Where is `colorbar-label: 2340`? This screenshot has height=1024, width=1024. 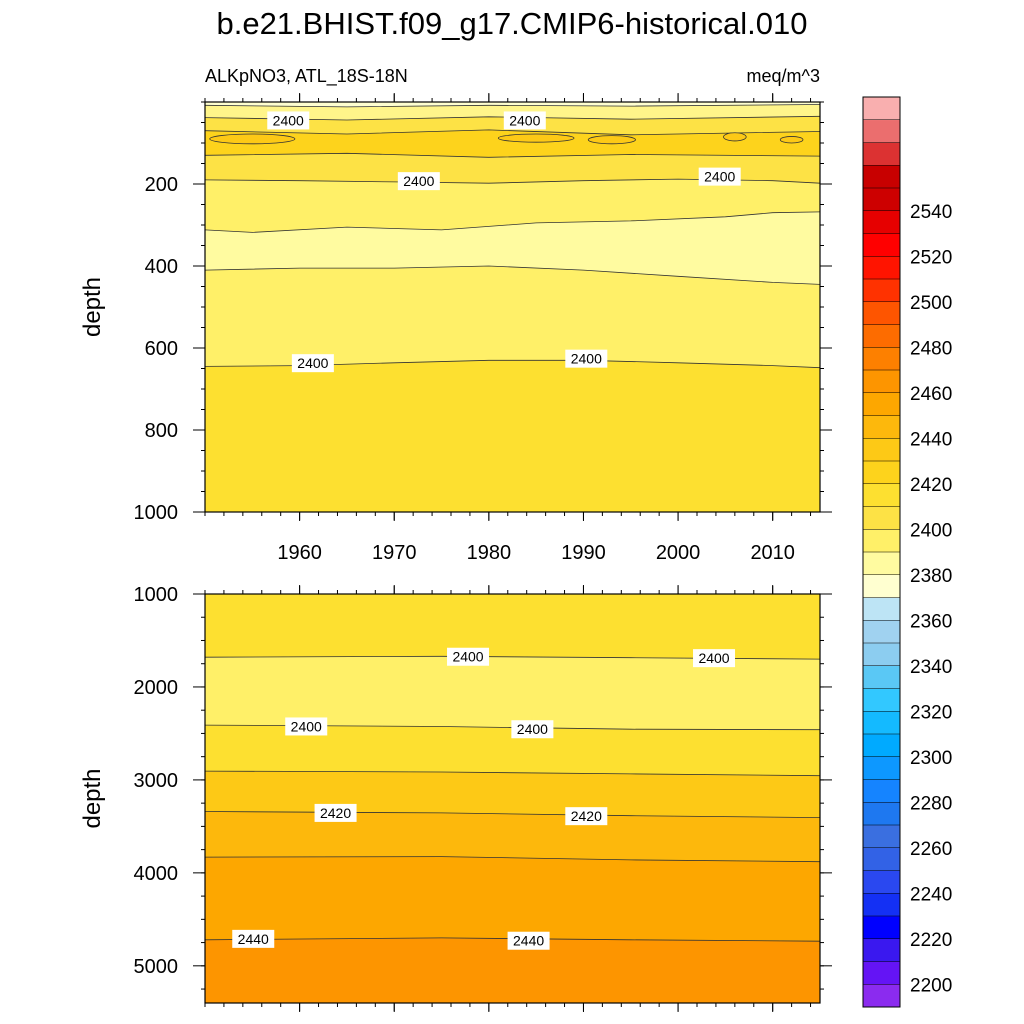 colorbar-label: 2340 is located at coordinates (931, 667).